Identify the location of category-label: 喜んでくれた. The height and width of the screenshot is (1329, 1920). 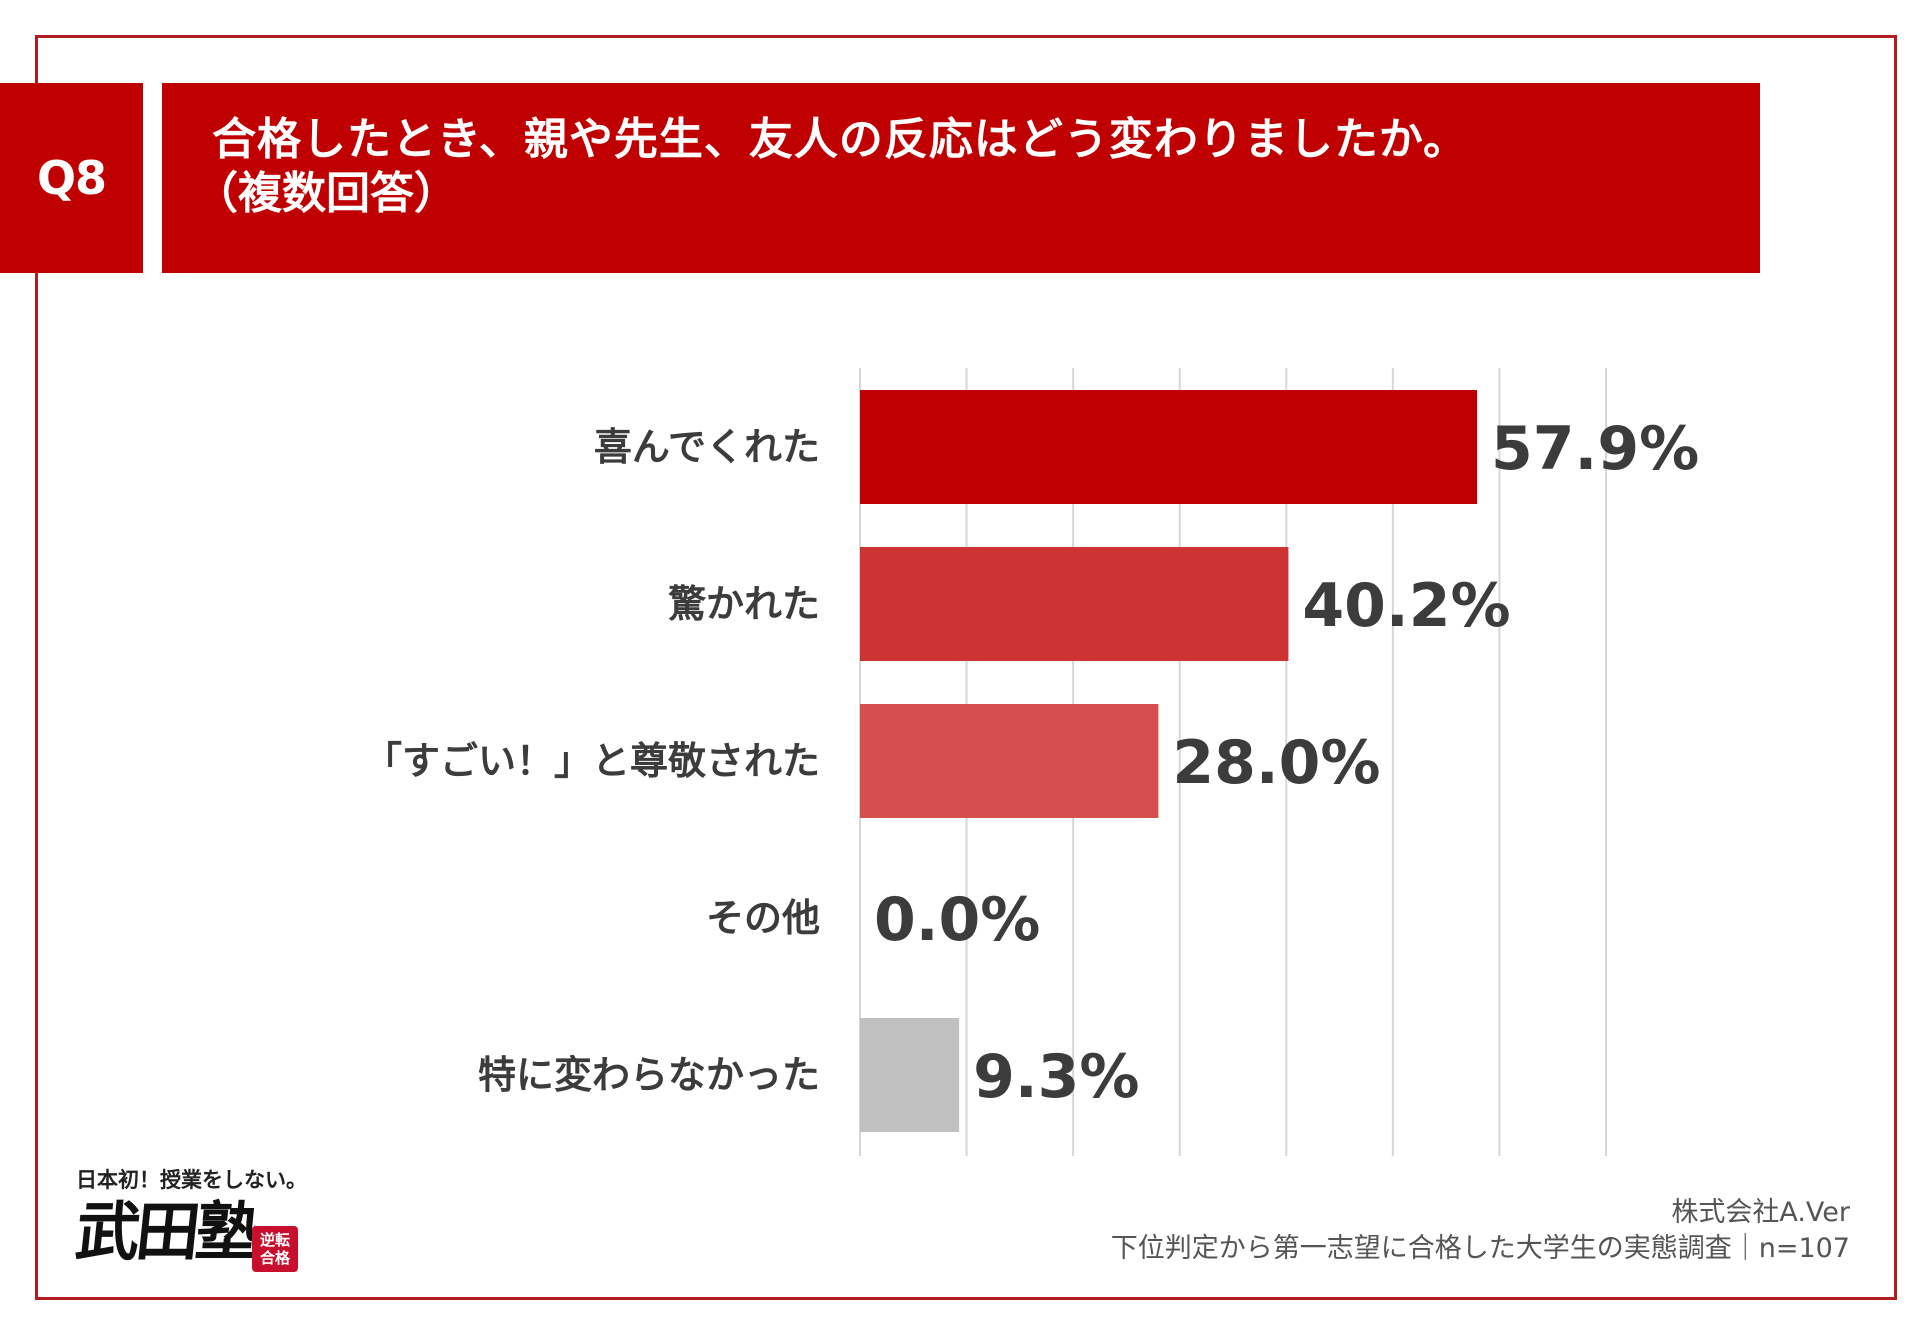
(707, 447).